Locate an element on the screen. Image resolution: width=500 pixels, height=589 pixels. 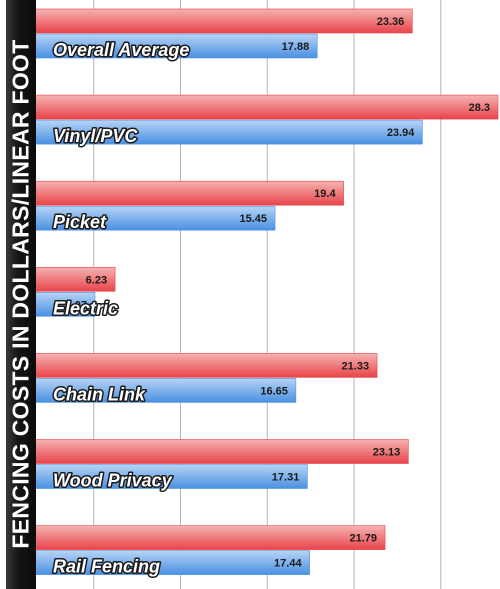
value-label-series-1-0: 17.88 is located at coordinates (296, 47).